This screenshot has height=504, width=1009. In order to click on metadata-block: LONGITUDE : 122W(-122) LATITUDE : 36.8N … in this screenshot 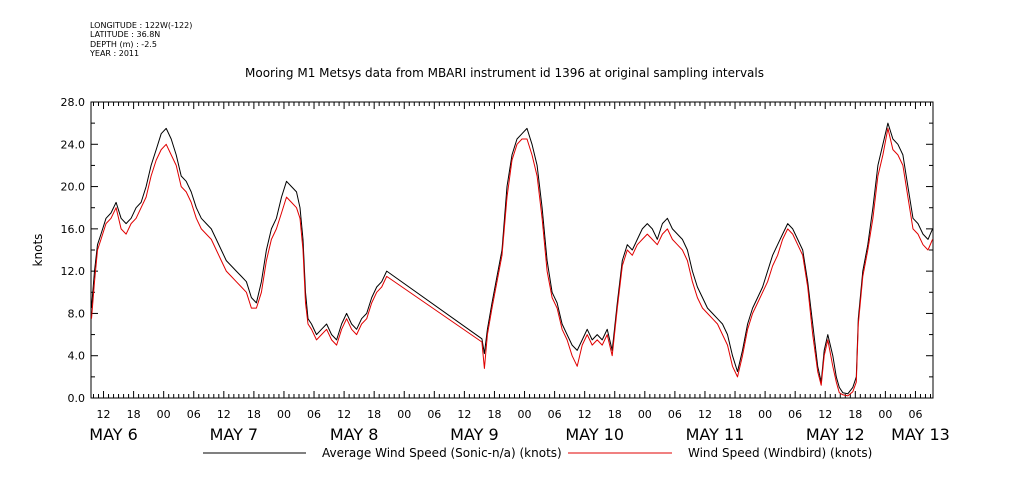, I will do `click(141, 40)`.